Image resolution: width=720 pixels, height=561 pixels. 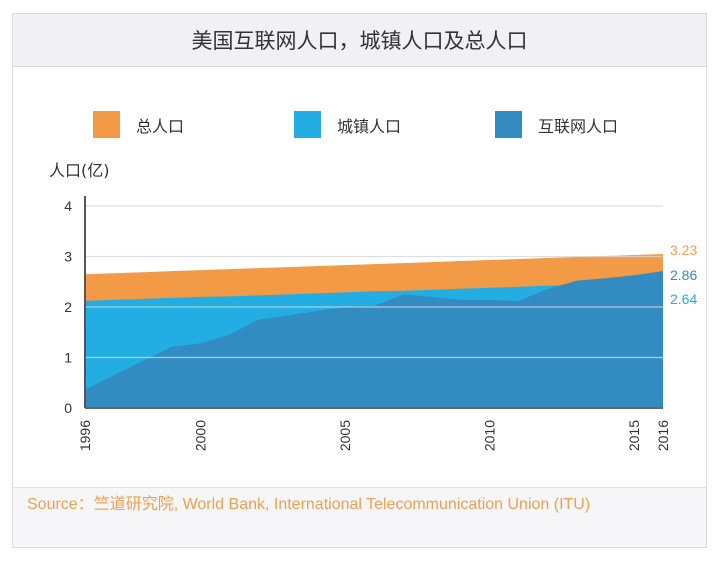 What do you see at coordinates (85, 435) in the screenshot?
I see `x-tick-label: 1996` at bounding box center [85, 435].